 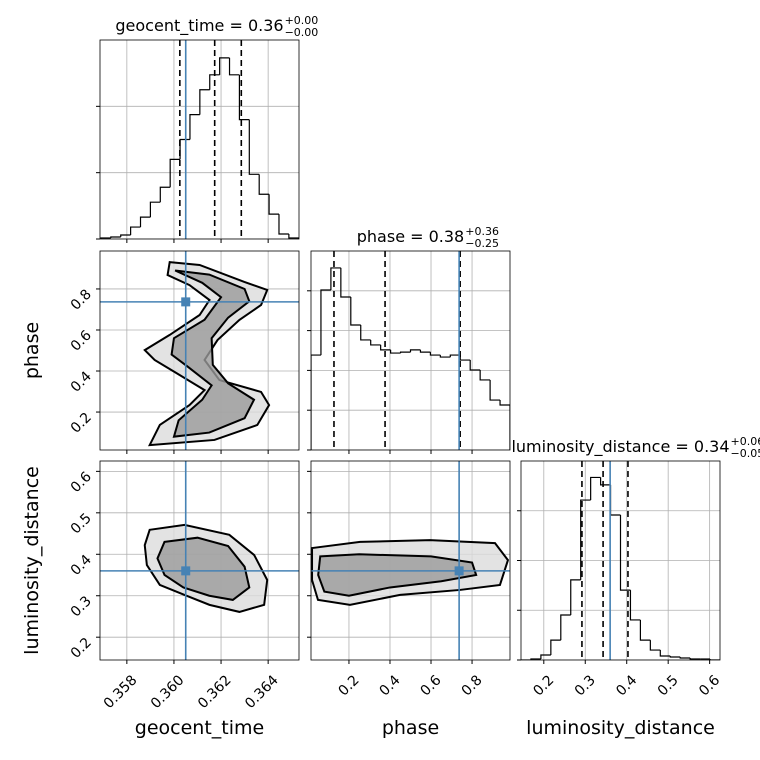 I want to click on panel-title: luminosity_distance = 0.34, so click(x=620, y=447).